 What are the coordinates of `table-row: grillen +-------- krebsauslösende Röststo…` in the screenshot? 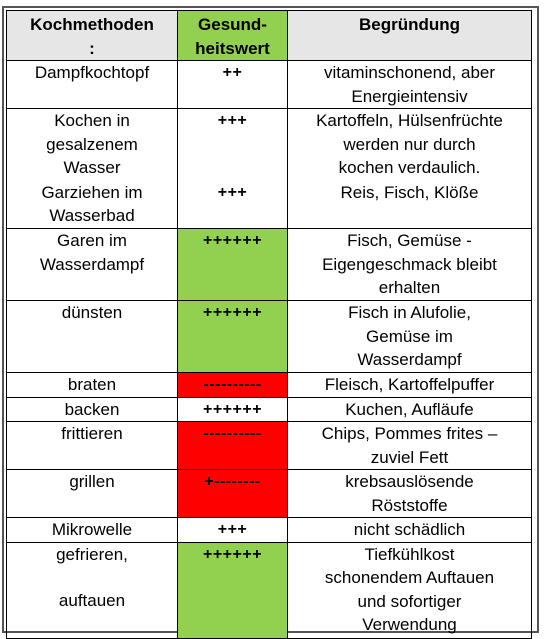 It's located at (269, 493).